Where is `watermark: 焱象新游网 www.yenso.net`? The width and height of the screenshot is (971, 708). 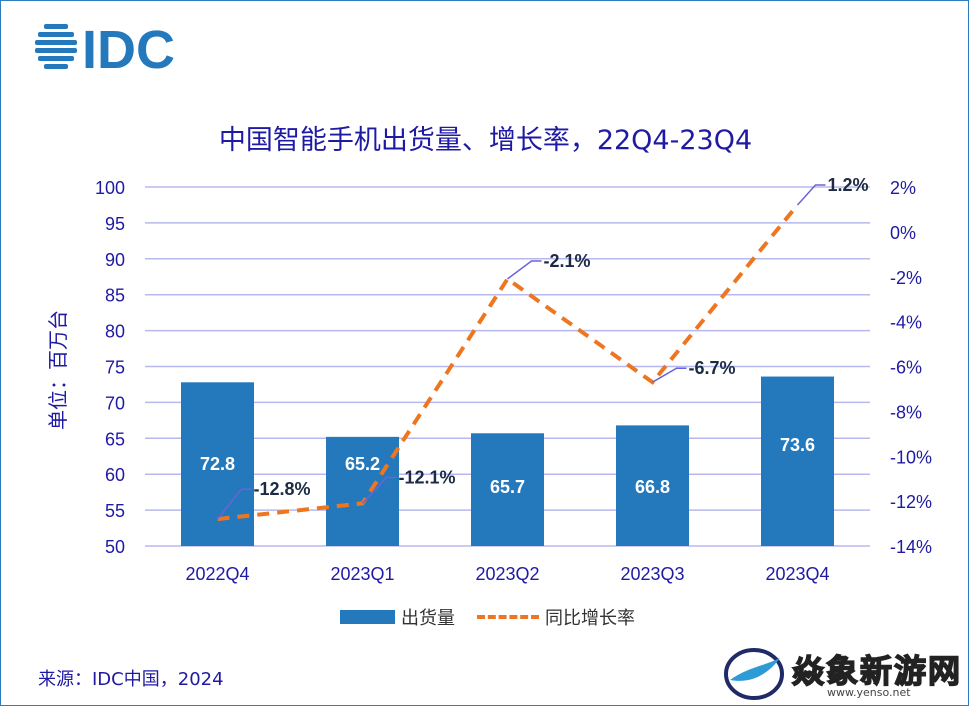 watermark: 焱象新游网 www.yenso.net is located at coordinates (842, 674).